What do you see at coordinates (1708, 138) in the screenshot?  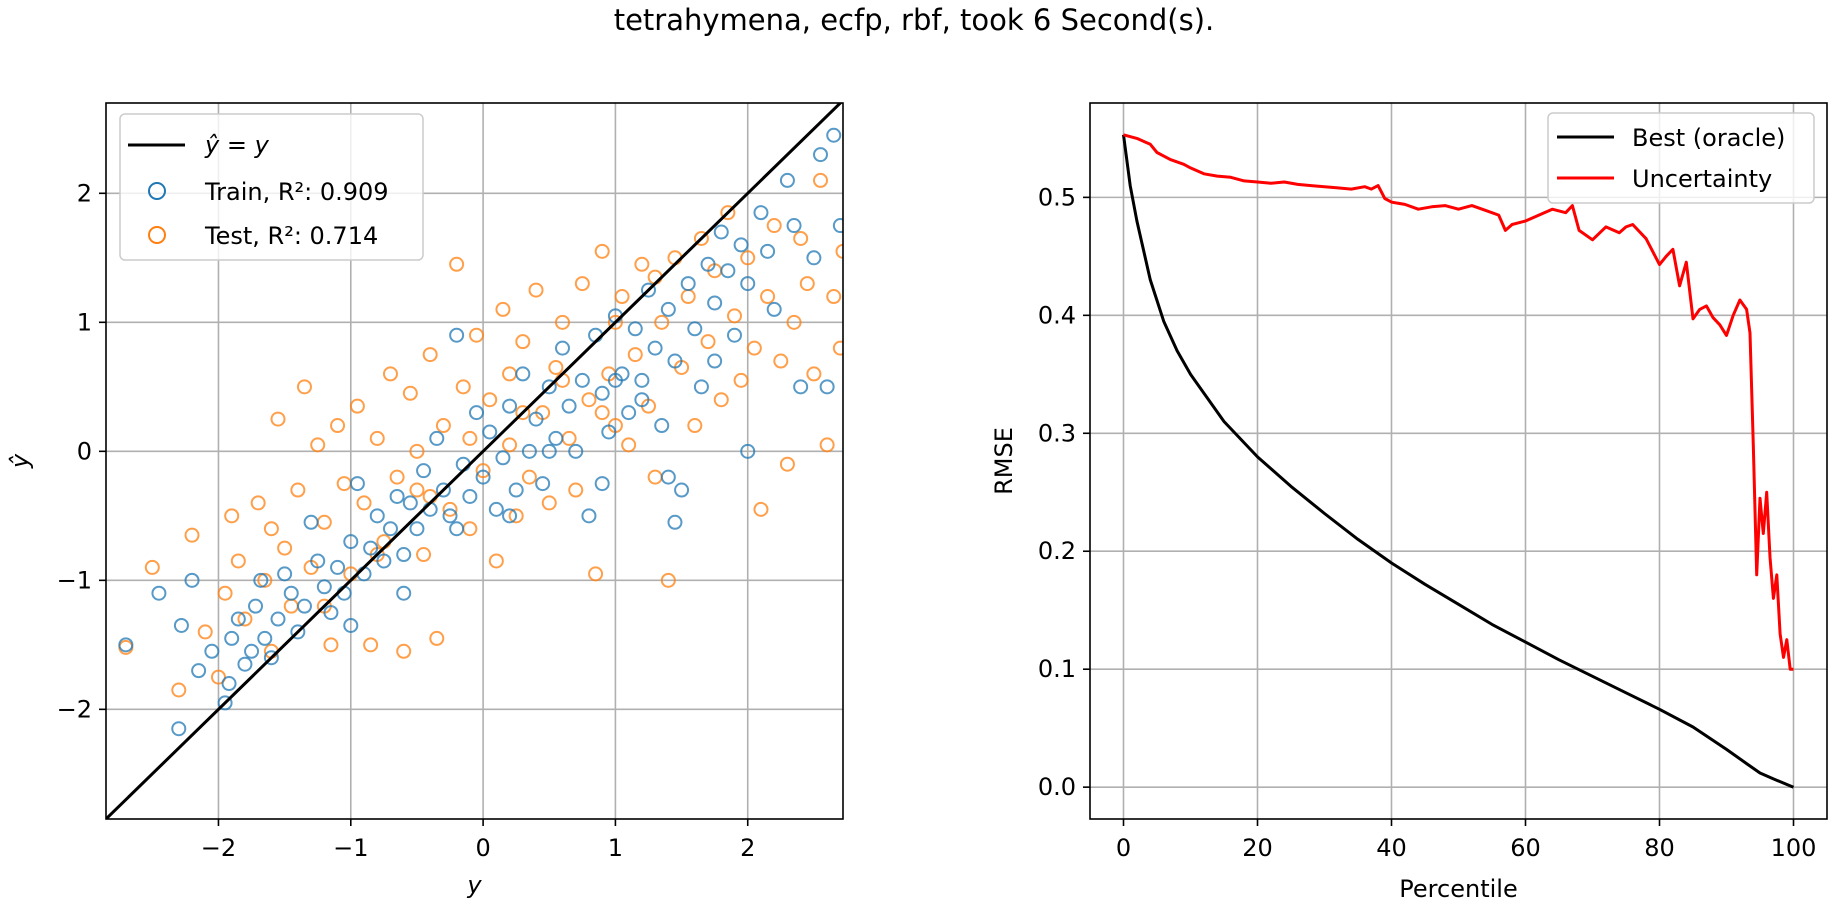 I see `legend-oracle-label: Best (oracle)` at bounding box center [1708, 138].